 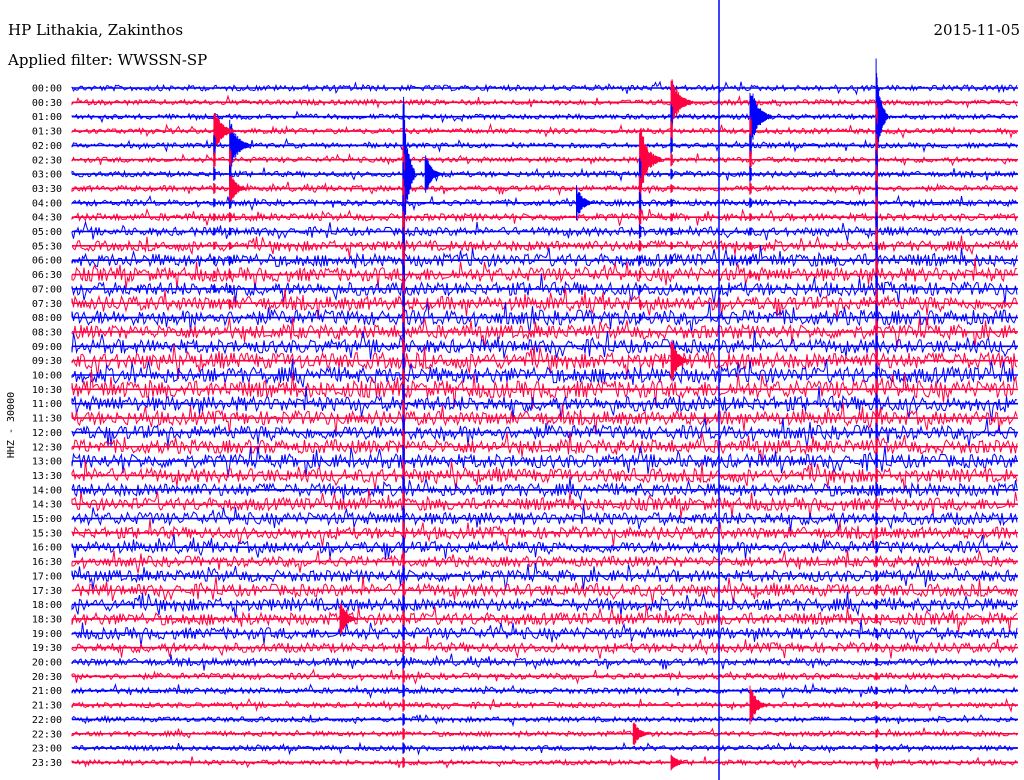 I want to click on time-label: 16:00, so click(x=47, y=548).